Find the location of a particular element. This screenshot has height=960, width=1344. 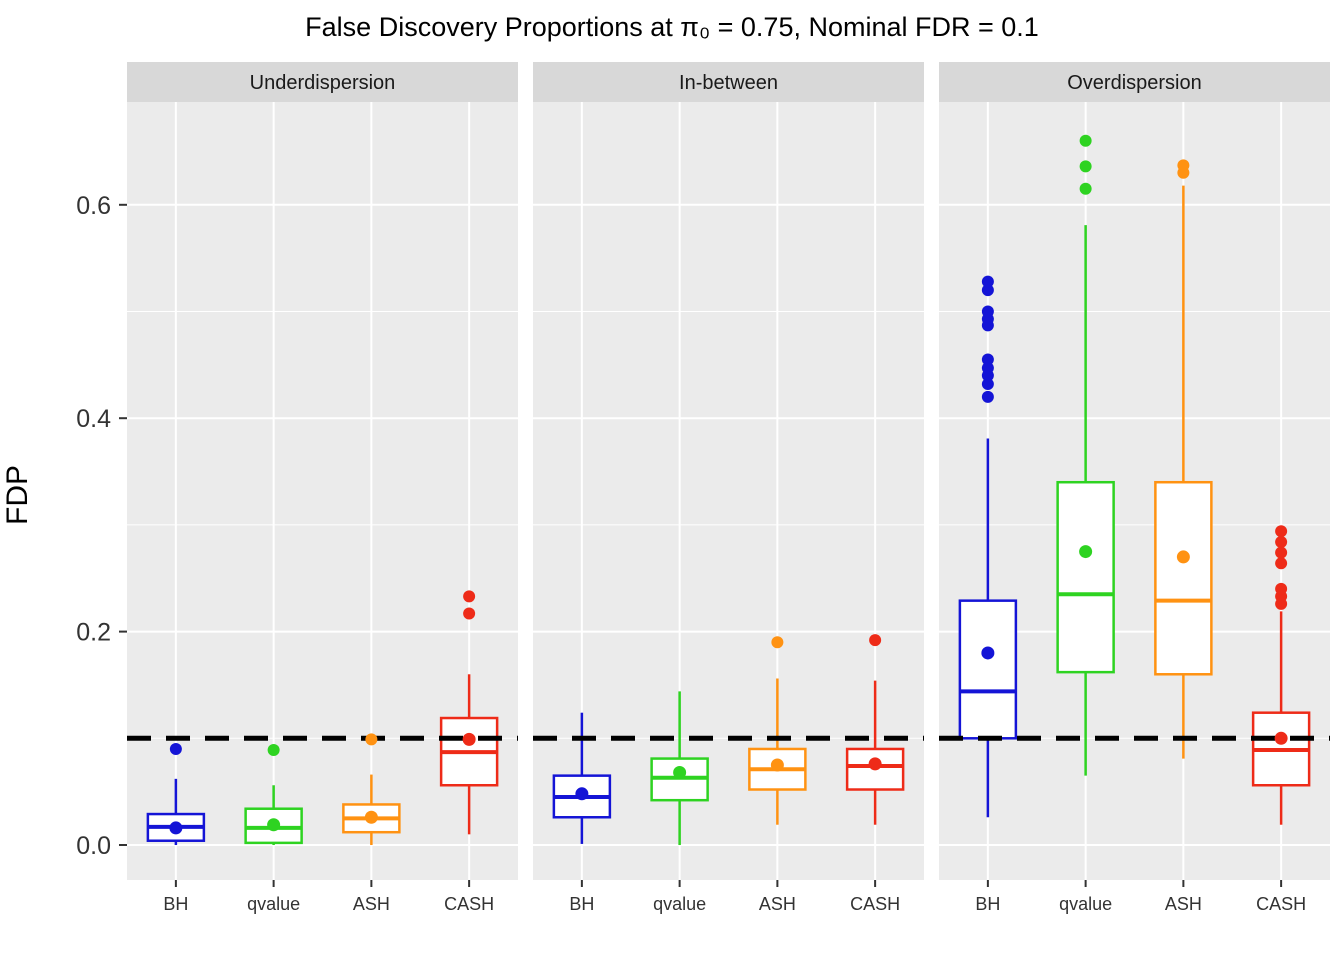

facet-strip-label: In-between is located at coordinates (728, 83).